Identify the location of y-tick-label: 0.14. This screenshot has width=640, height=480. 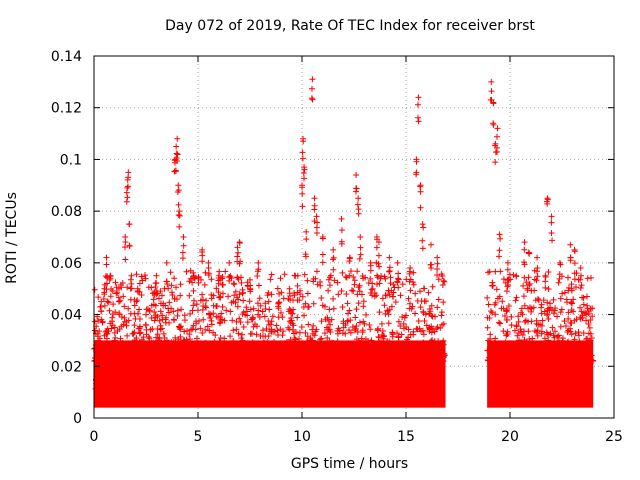
(66, 57).